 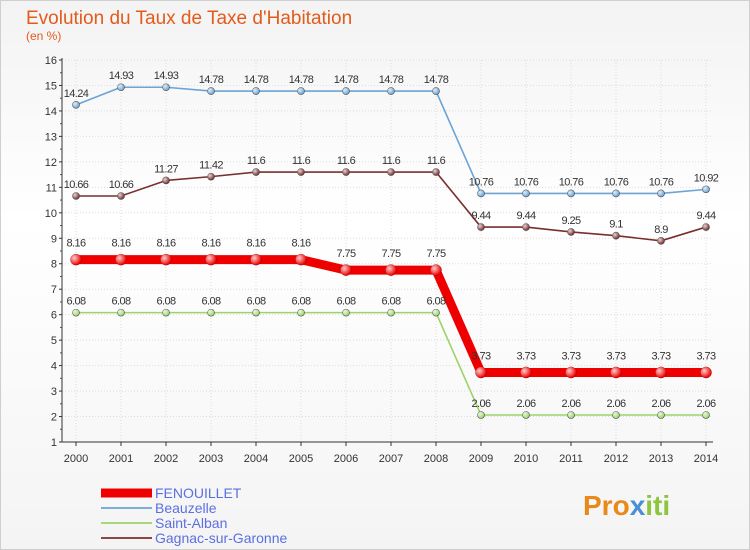 What do you see at coordinates (570, 221) in the screenshot?
I see `data-label: 9.25` at bounding box center [570, 221].